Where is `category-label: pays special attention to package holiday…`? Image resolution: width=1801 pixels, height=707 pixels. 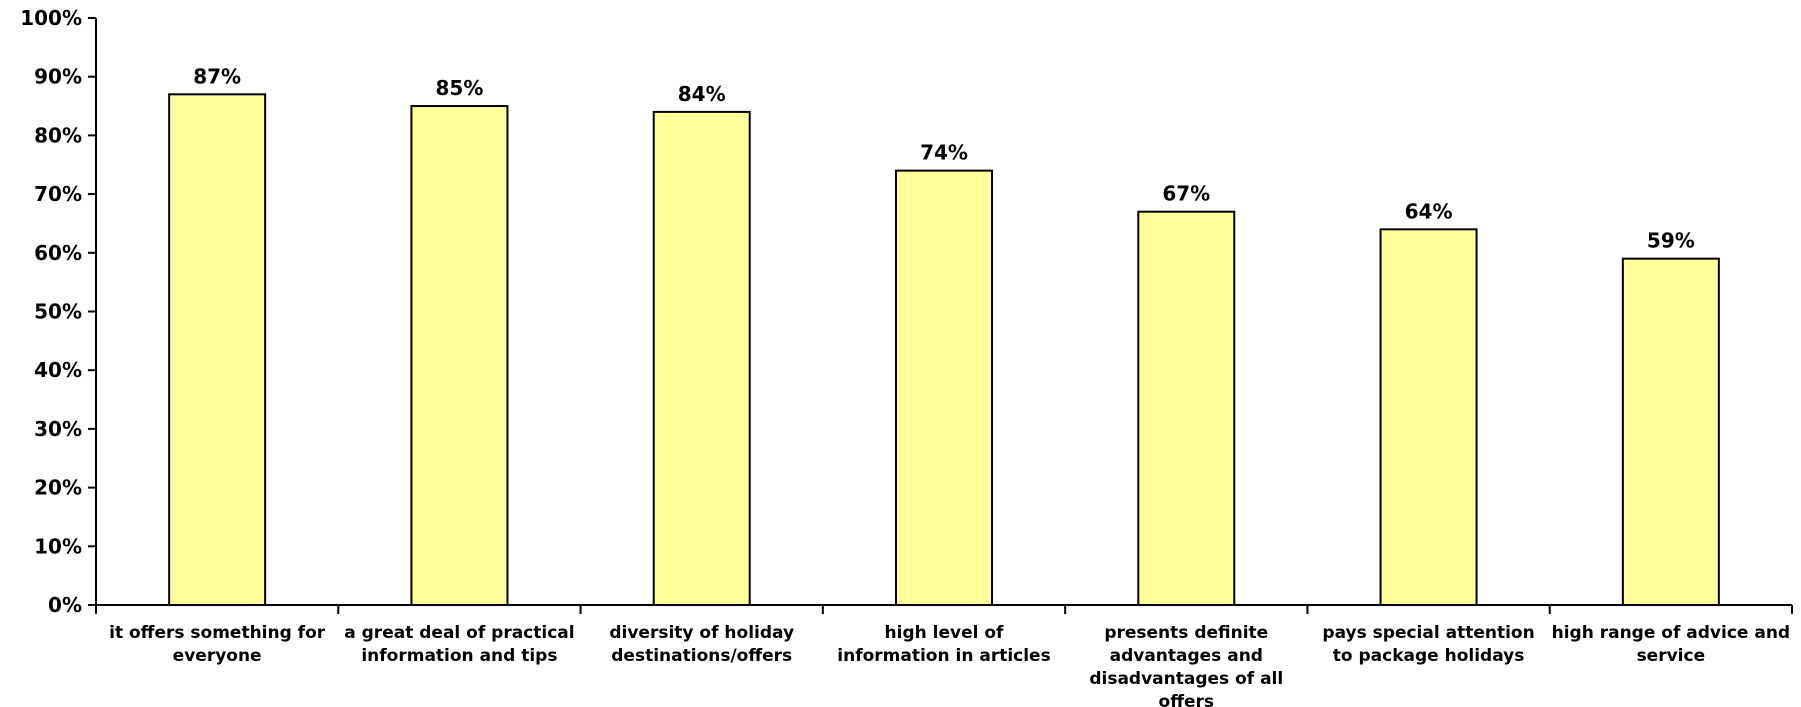 category-label: pays special attention to package holiday… is located at coordinates (1428, 644).